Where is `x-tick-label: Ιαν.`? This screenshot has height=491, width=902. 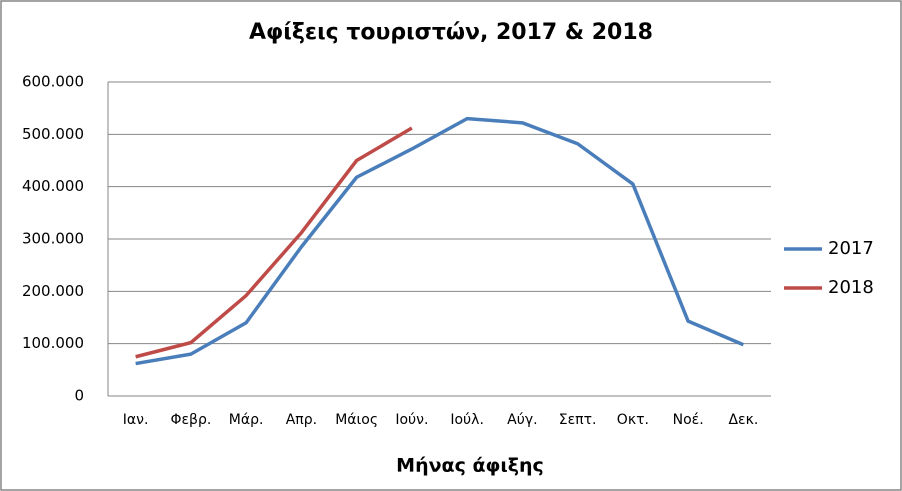 x-tick-label: Ιαν. is located at coordinates (136, 420).